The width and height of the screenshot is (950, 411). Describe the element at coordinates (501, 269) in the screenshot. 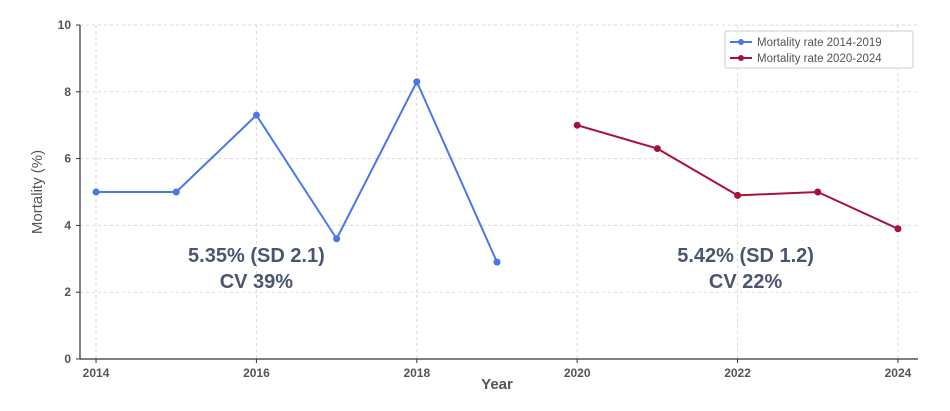

I see `annotations: 5.35% (SD 2.1) CV 39% 5.42% (SD 1.2) CV 22%` at that location.